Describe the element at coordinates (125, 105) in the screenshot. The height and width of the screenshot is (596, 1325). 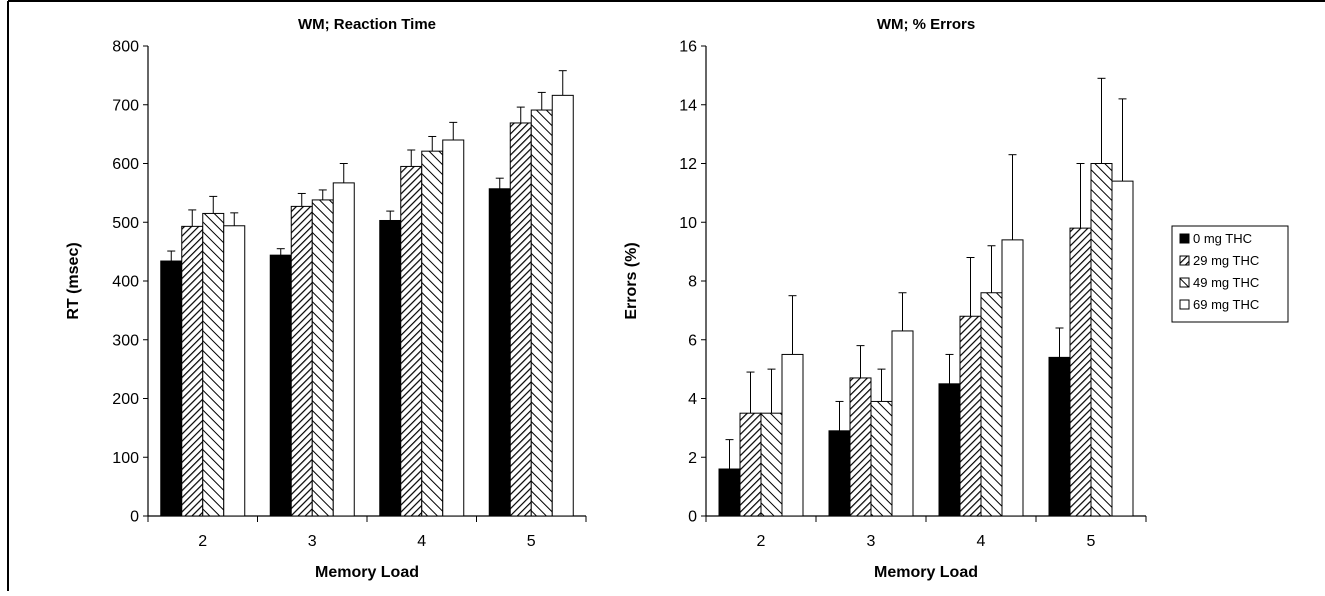
I see `y-tick-label: 700` at that location.